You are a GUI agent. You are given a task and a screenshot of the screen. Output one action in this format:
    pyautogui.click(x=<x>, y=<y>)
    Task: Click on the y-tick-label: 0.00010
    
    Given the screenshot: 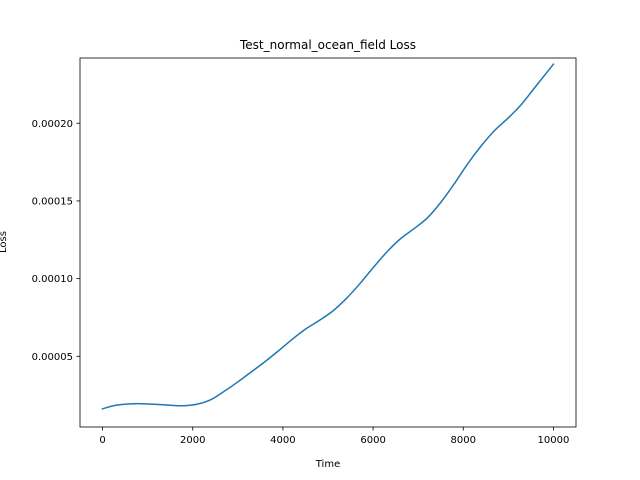 What is the action you would take?
    pyautogui.click(x=52, y=279)
    